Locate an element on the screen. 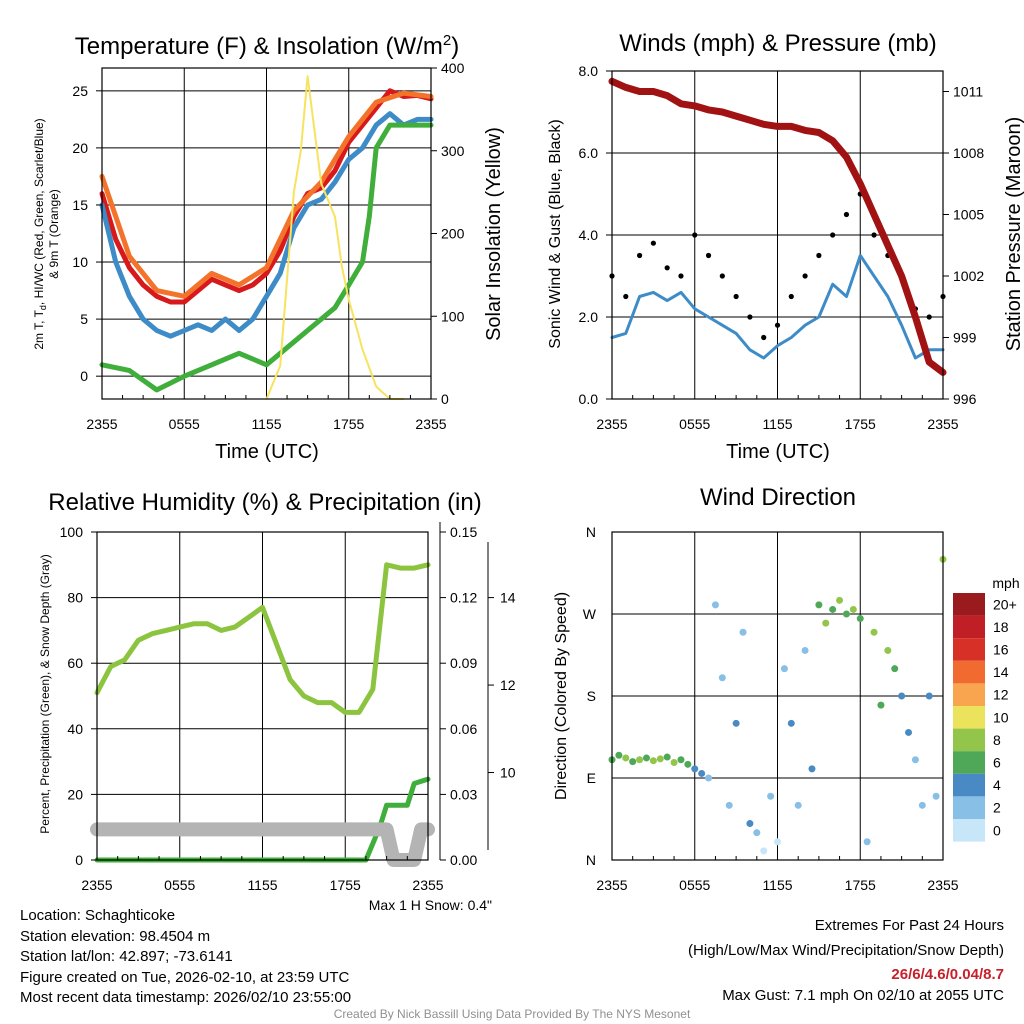  y2-tick-label: 0.09 is located at coordinates (463, 663).